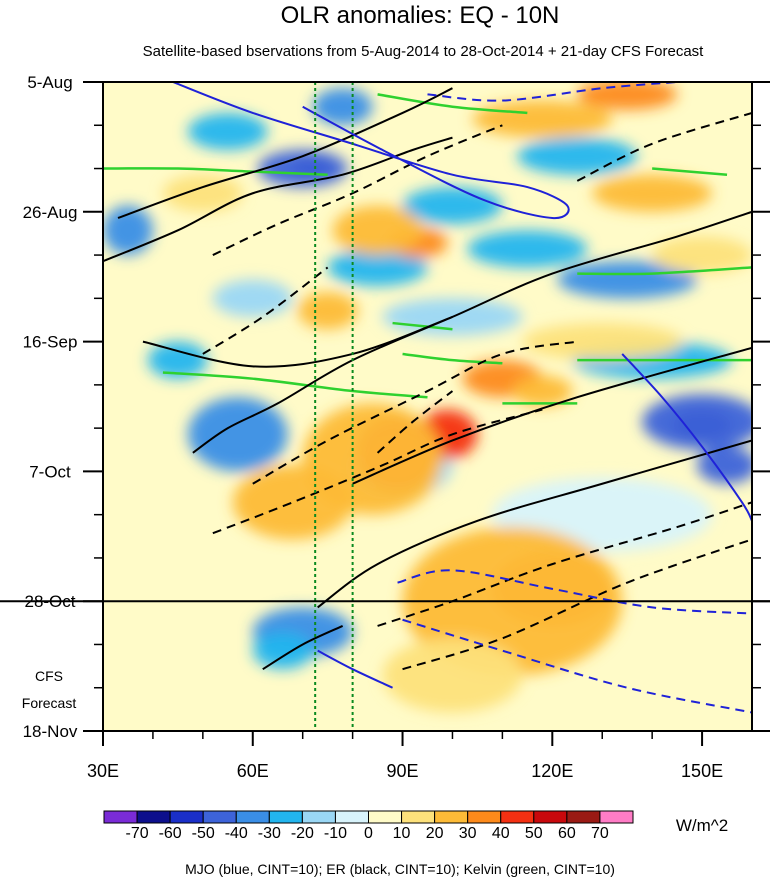 The image size is (770, 879). What do you see at coordinates (50, 731) in the screenshot?
I see `y-tick-label: 18-Nov` at bounding box center [50, 731].